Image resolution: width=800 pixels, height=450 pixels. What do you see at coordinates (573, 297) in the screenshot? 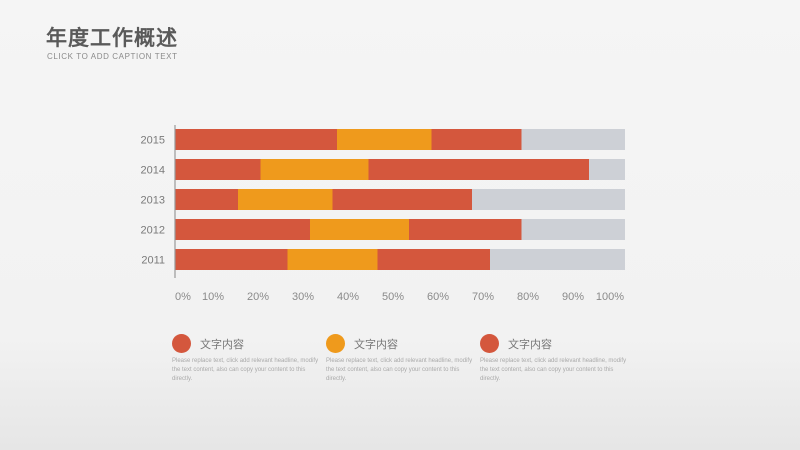
I see `x-tick-label: 90%` at bounding box center [573, 297].